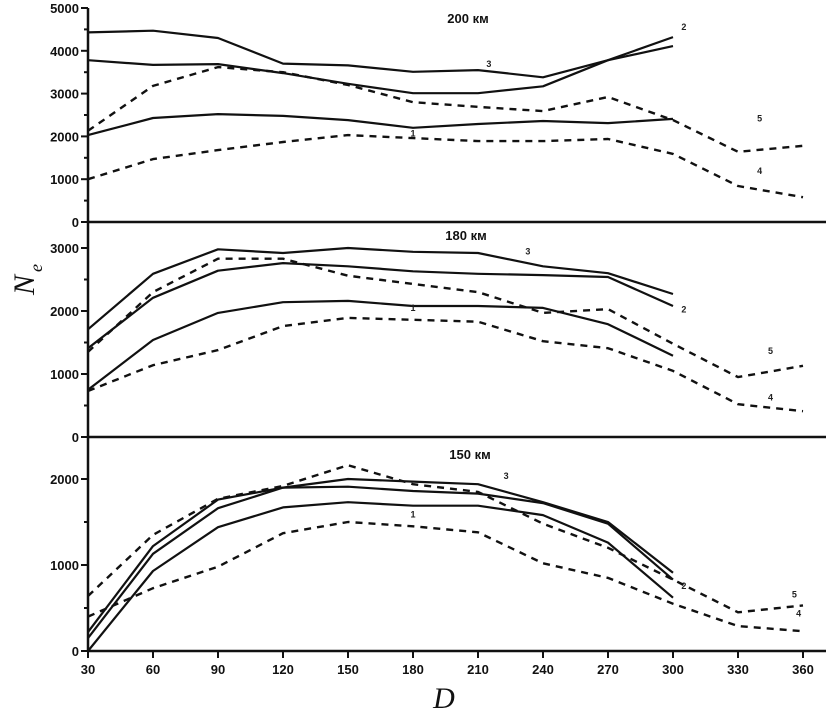 The width and height of the screenshot is (826, 716). What do you see at coordinates (218, 669) in the screenshot?
I see `x-tick-label: 90` at bounding box center [218, 669].